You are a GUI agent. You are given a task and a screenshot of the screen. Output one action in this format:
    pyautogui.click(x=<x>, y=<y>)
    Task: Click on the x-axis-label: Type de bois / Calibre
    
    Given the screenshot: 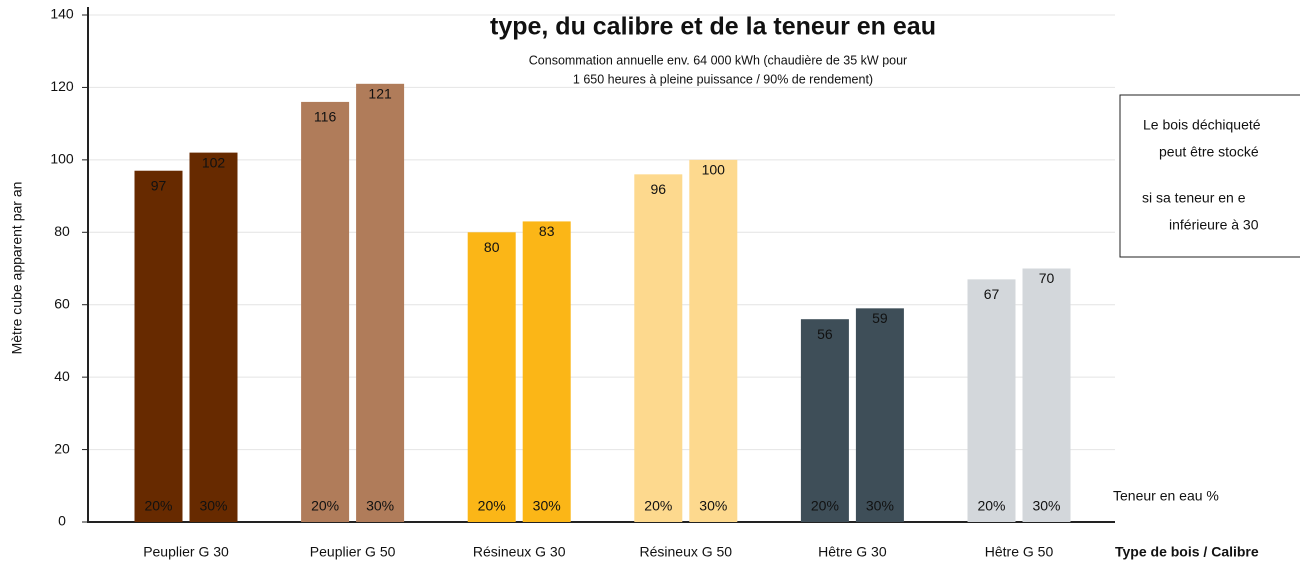 What is the action you would take?
    pyautogui.click(x=1187, y=552)
    